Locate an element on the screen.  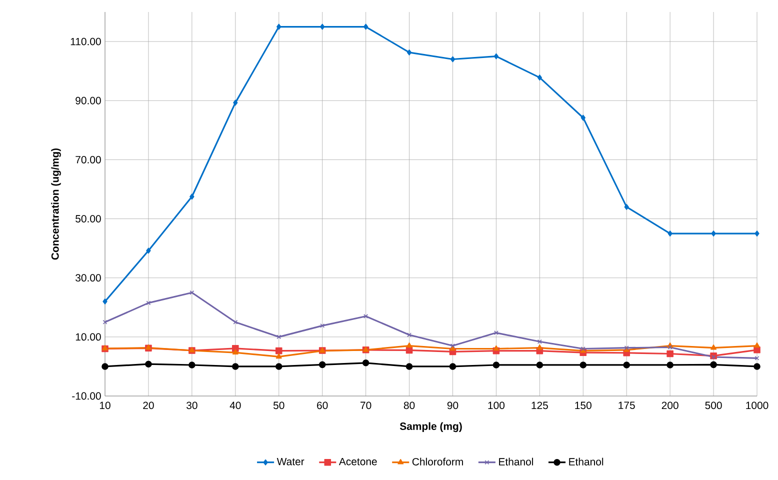
y-tick-label: 110.00 is located at coordinates (85, 42).